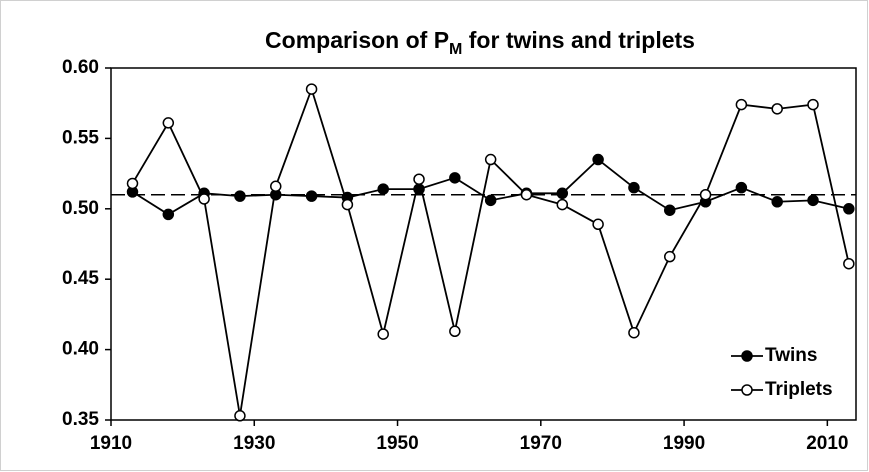 The width and height of the screenshot is (869, 472). Describe the element at coordinates (80, 349) in the screenshot. I see `y-tick-label: 0.40` at that location.